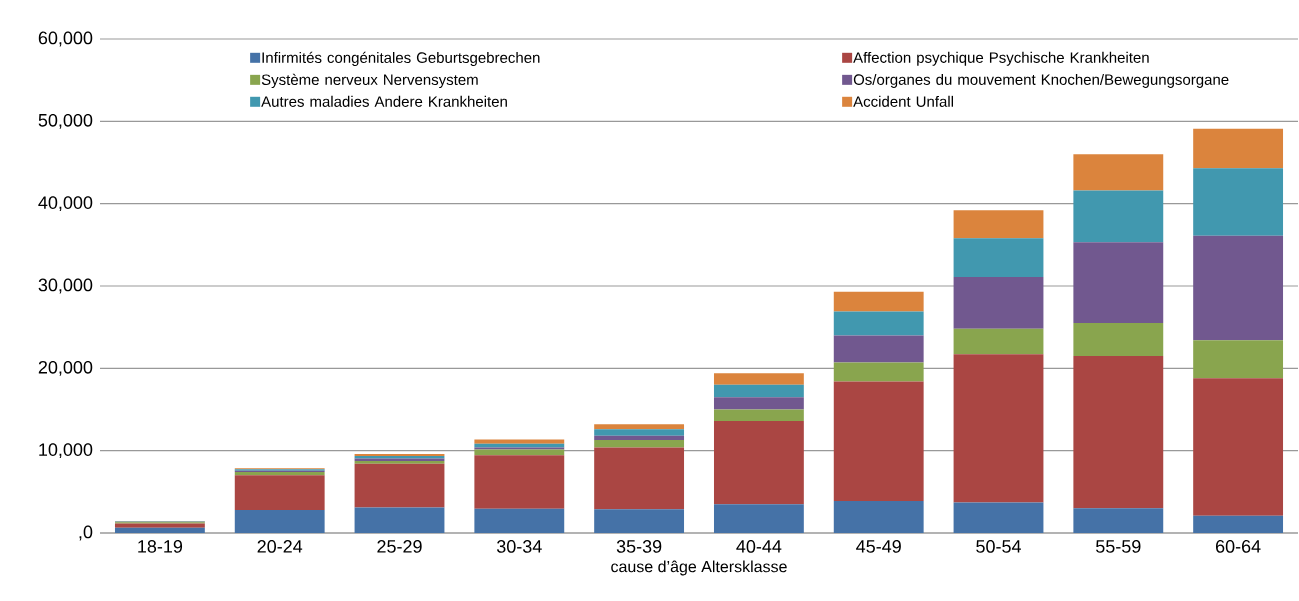  Describe the element at coordinates (280, 546) in the screenshot. I see `x-tick-label: 20-24` at that location.